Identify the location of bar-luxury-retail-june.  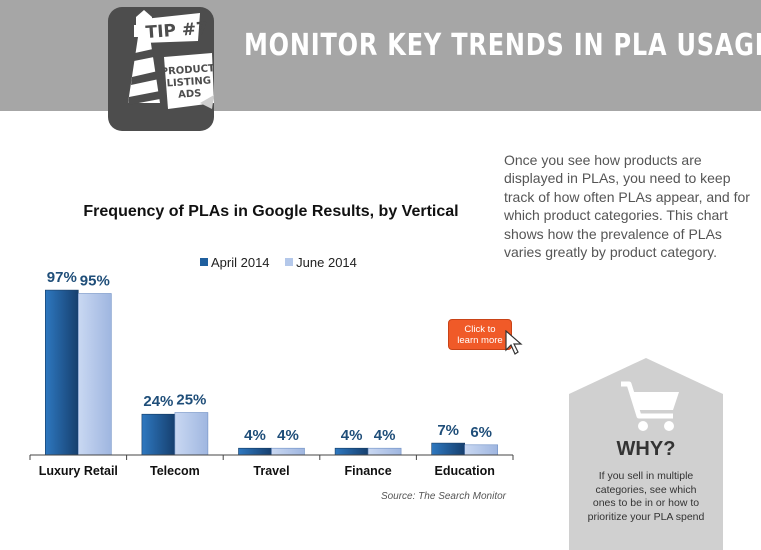
(95, 374).